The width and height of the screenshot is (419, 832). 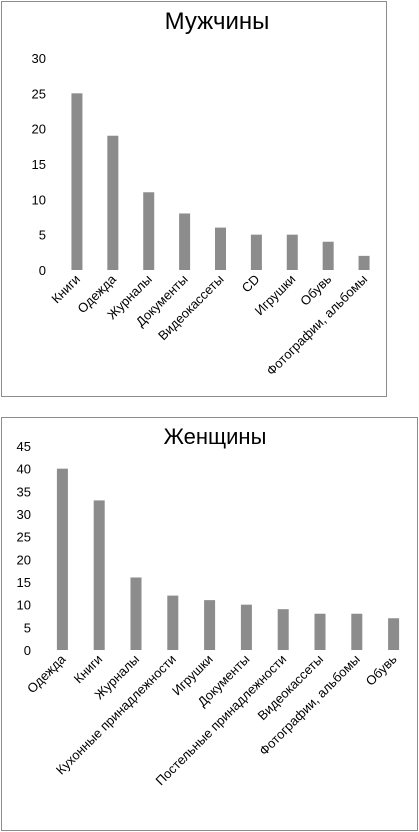 I want to click on x-category-label: Видеокассеты, so click(x=191, y=308).